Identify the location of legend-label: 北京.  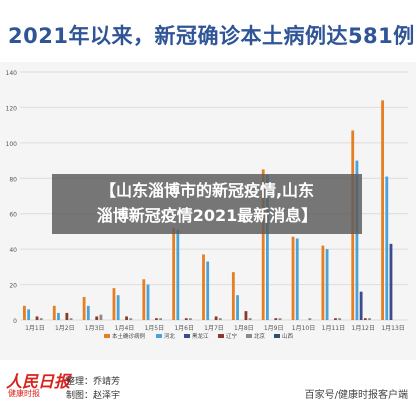
(260, 336).